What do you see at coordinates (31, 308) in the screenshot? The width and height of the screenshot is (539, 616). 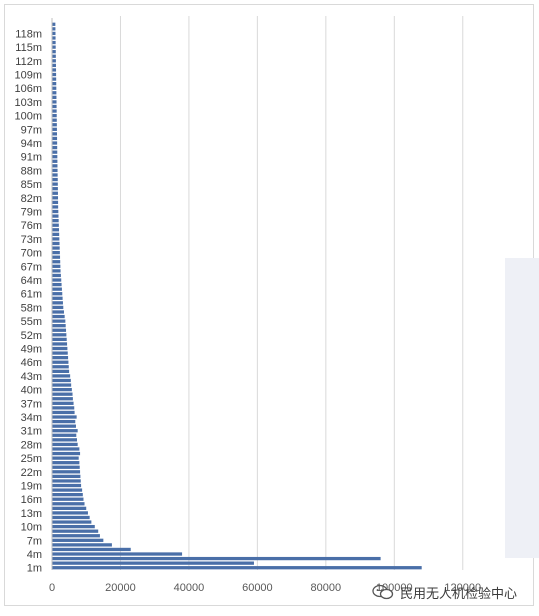 I see `y-tick-label: 58m` at bounding box center [31, 308].